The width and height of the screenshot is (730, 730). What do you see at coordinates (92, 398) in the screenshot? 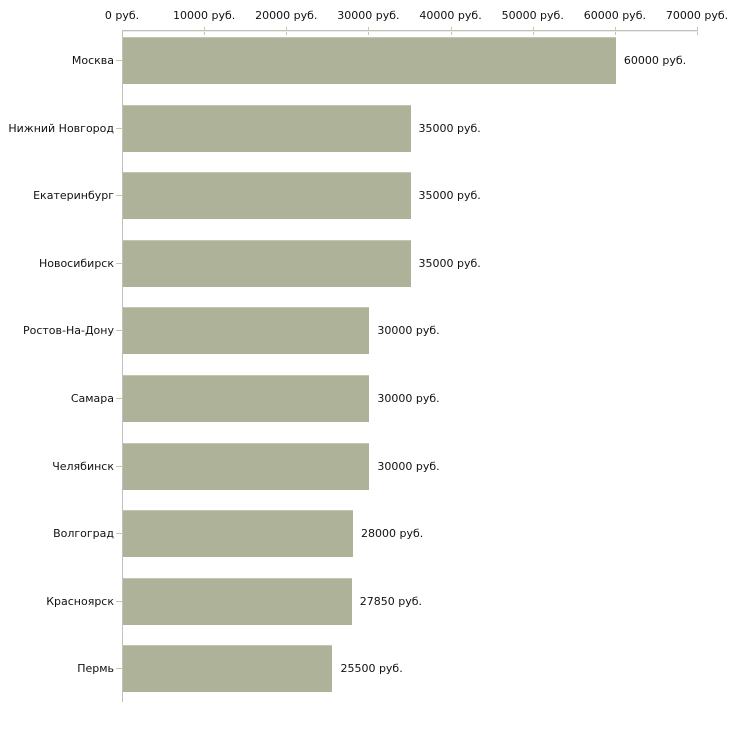
I see `category-label: Самара` at bounding box center [92, 398].